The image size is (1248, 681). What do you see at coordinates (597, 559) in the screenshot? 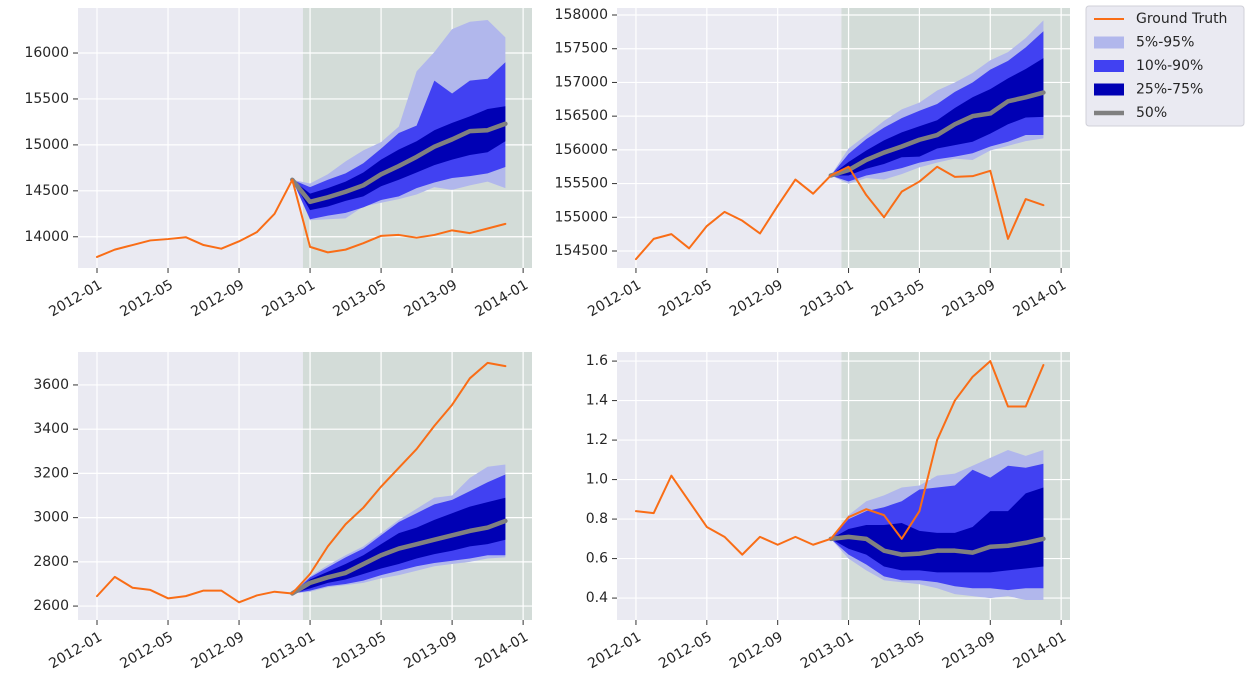
I see `y-tick-label: 0.6` at bounding box center [597, 559].